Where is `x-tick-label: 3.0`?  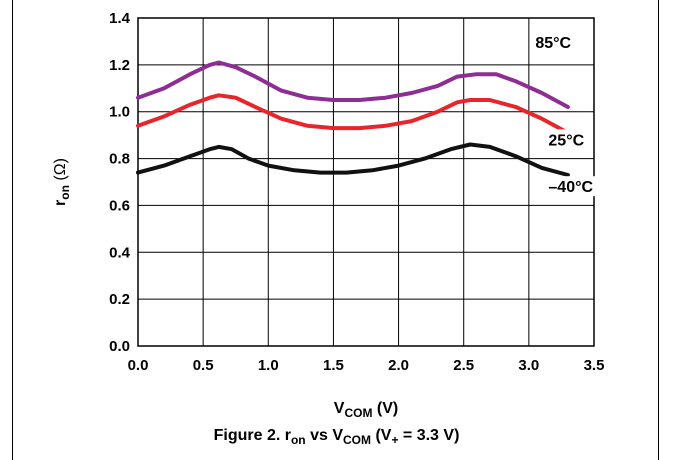
x-tick-label: 3.0 is located at coordinates (528, 365).